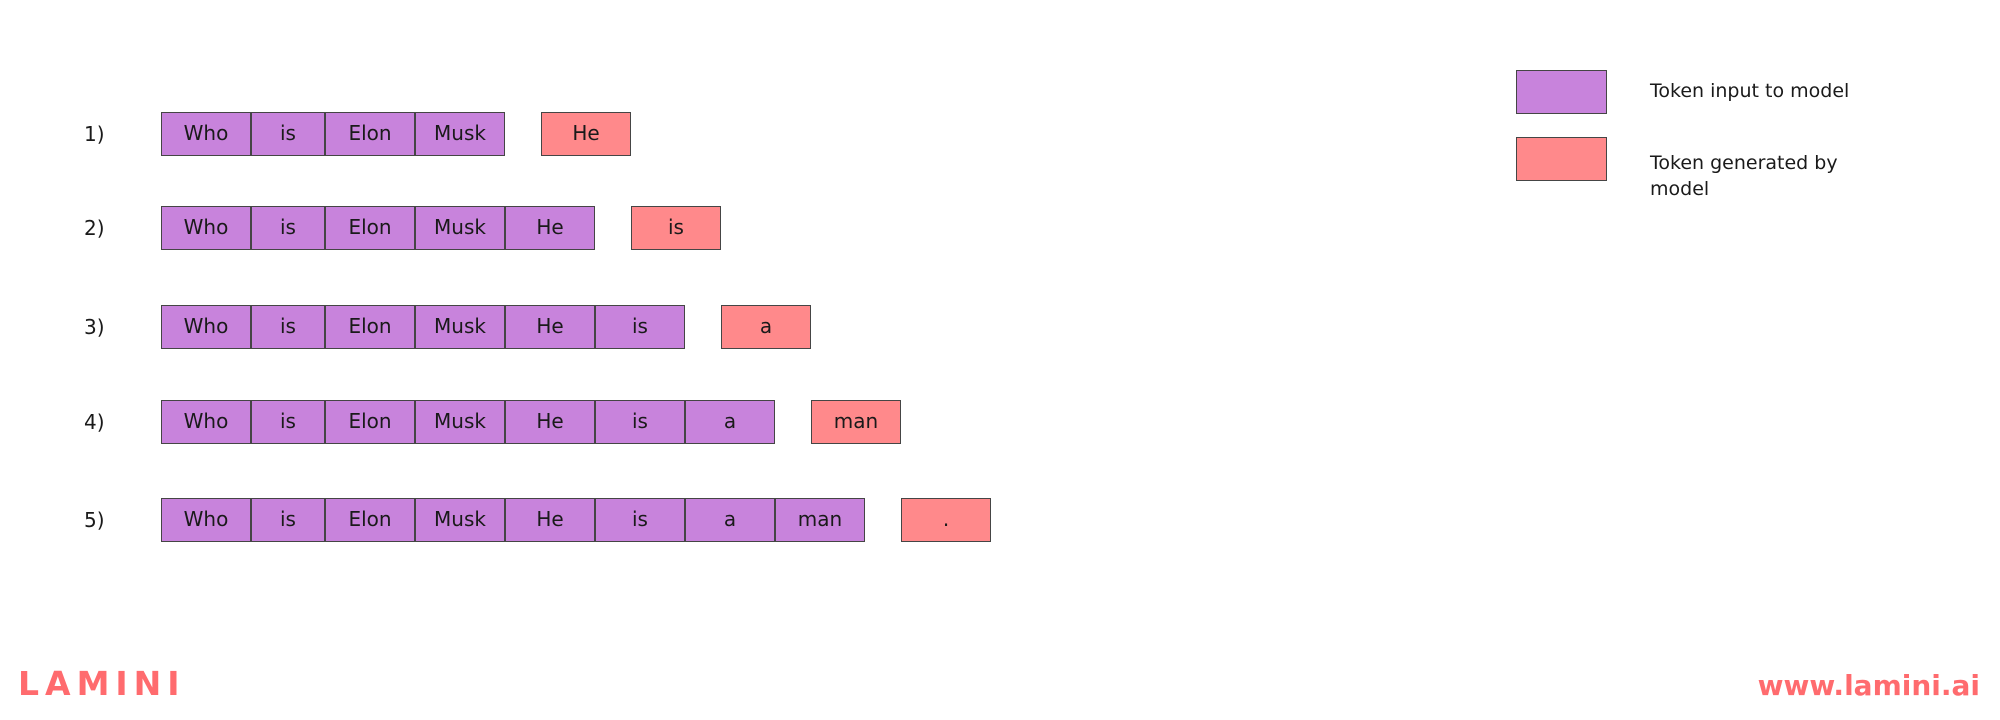  What do you see at coordinates (676, 228) in the screenshot?
I see `generated-token: is` at bounding box center [676, 228].